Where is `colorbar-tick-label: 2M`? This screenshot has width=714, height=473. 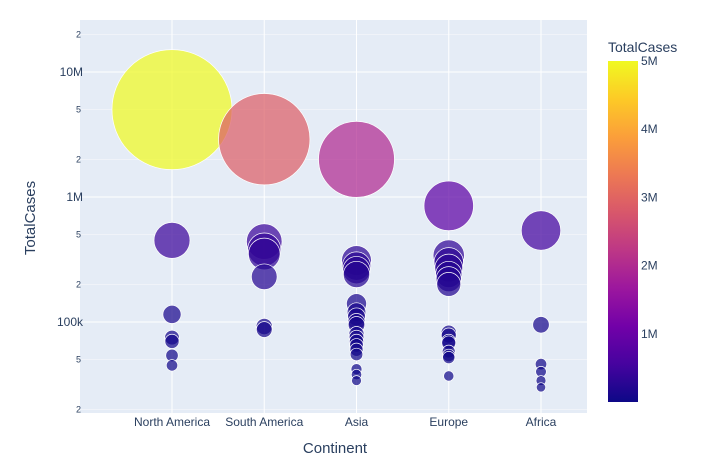
colorbar-tick-label: 2M is located at coordinates (649, 266).